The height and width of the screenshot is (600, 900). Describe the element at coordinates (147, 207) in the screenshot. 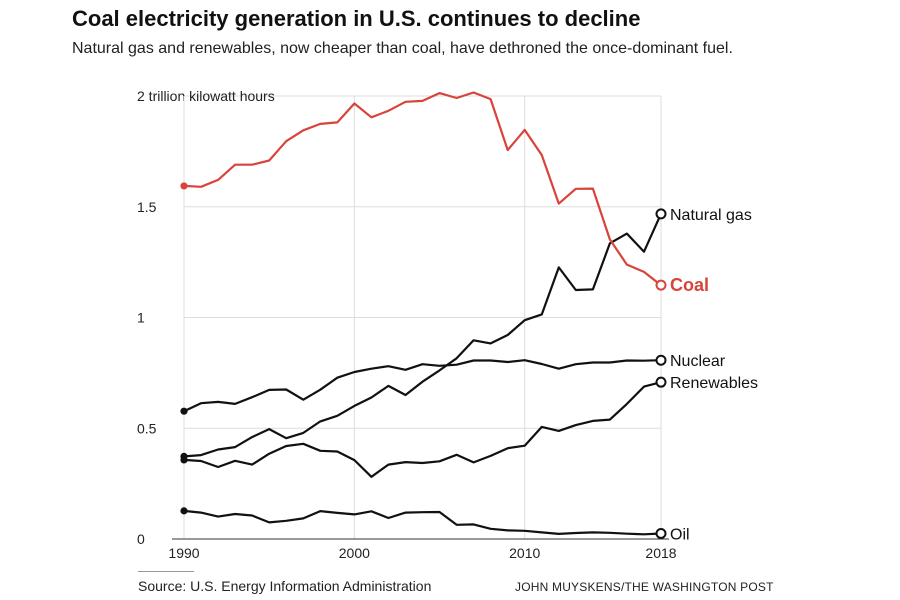

I see `y-tick-label-3: 1.5` at that location.